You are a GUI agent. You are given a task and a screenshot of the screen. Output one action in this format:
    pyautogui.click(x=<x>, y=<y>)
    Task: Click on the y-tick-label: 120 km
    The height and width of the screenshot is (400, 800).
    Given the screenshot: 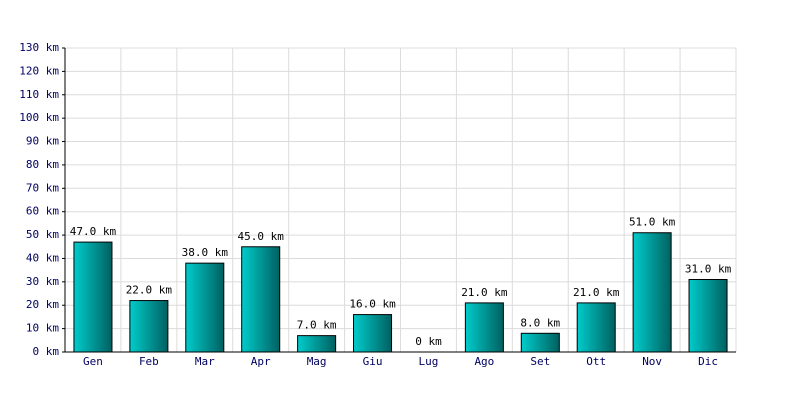 What is the action you would take?
    pyautogui.click(x=39, y=70)
    